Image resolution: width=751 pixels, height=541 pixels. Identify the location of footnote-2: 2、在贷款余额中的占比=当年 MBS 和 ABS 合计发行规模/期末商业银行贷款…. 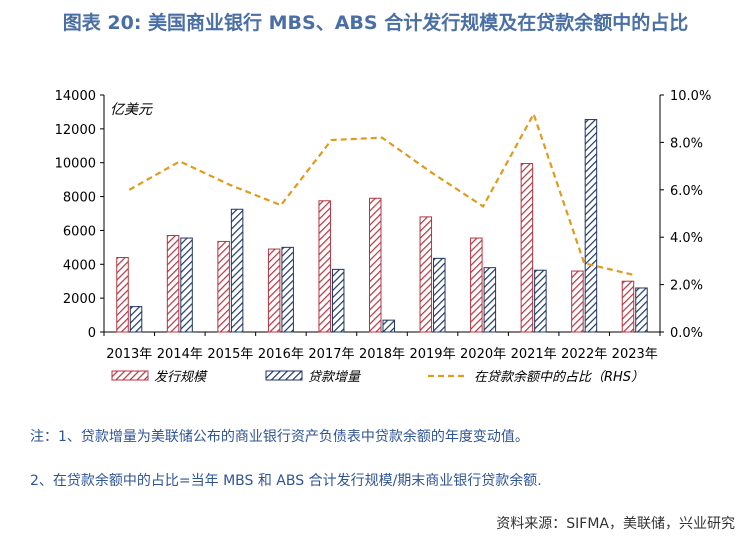
(286, 481).